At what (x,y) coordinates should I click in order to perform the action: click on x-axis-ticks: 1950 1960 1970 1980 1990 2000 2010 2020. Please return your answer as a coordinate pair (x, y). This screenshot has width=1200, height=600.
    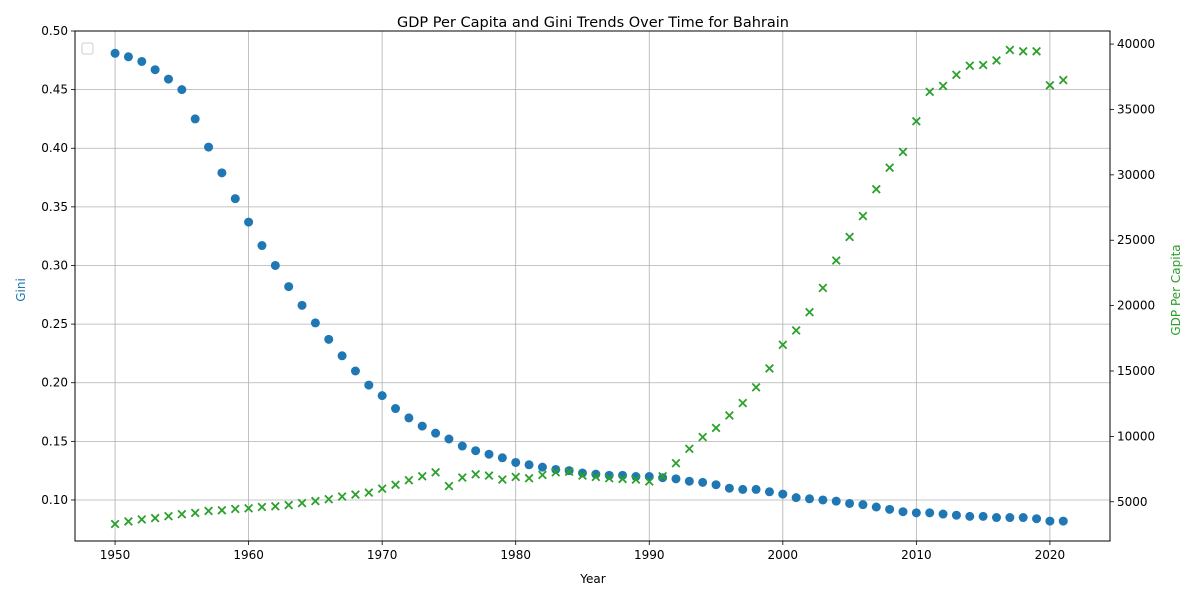
    Looking at the image, I should click on (582, 551).